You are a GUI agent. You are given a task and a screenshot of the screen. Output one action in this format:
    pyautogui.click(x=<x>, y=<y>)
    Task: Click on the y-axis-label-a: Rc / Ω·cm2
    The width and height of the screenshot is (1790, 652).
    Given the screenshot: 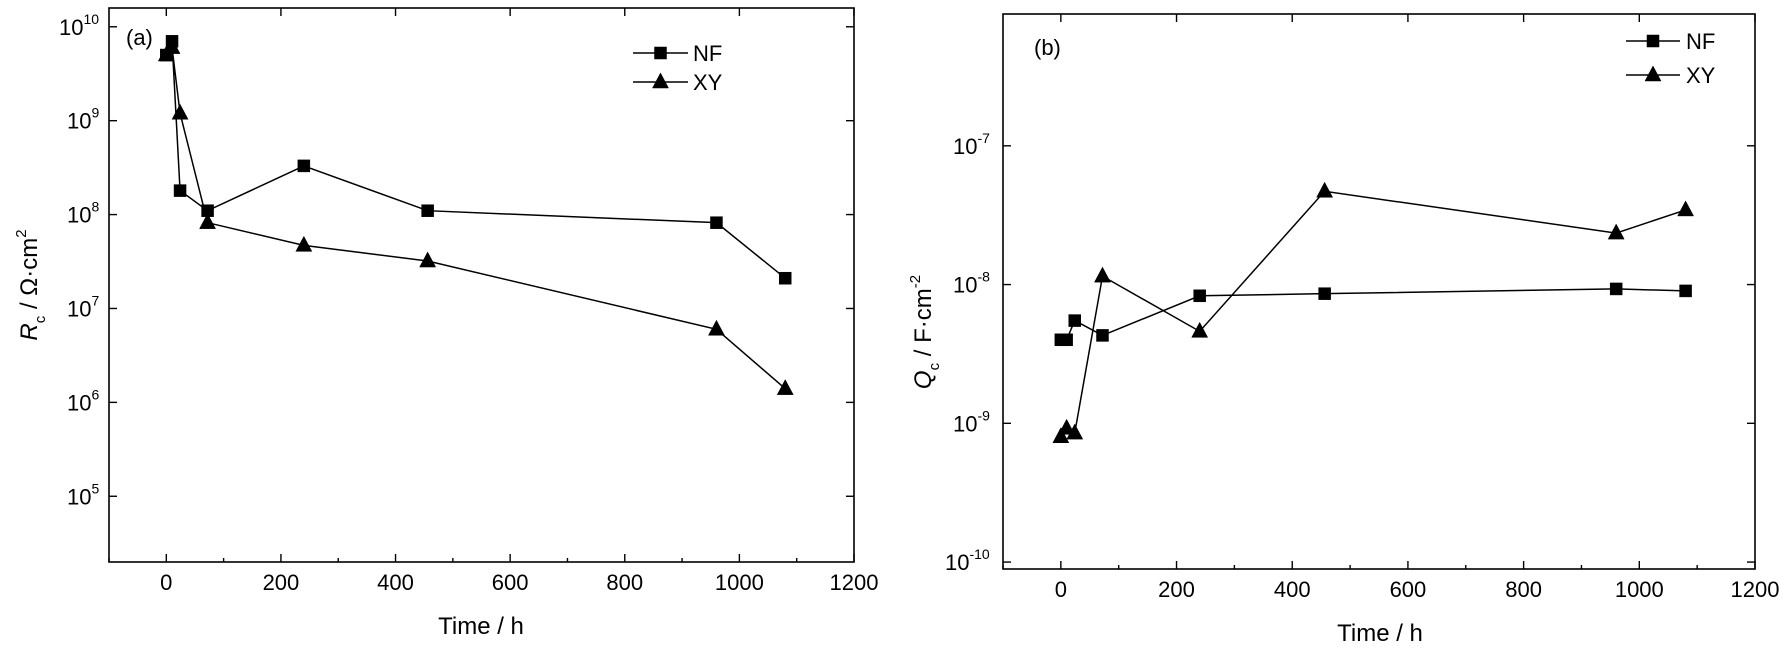 What is the action you would take?
    pyautogui.click(x=31, y=284)
    